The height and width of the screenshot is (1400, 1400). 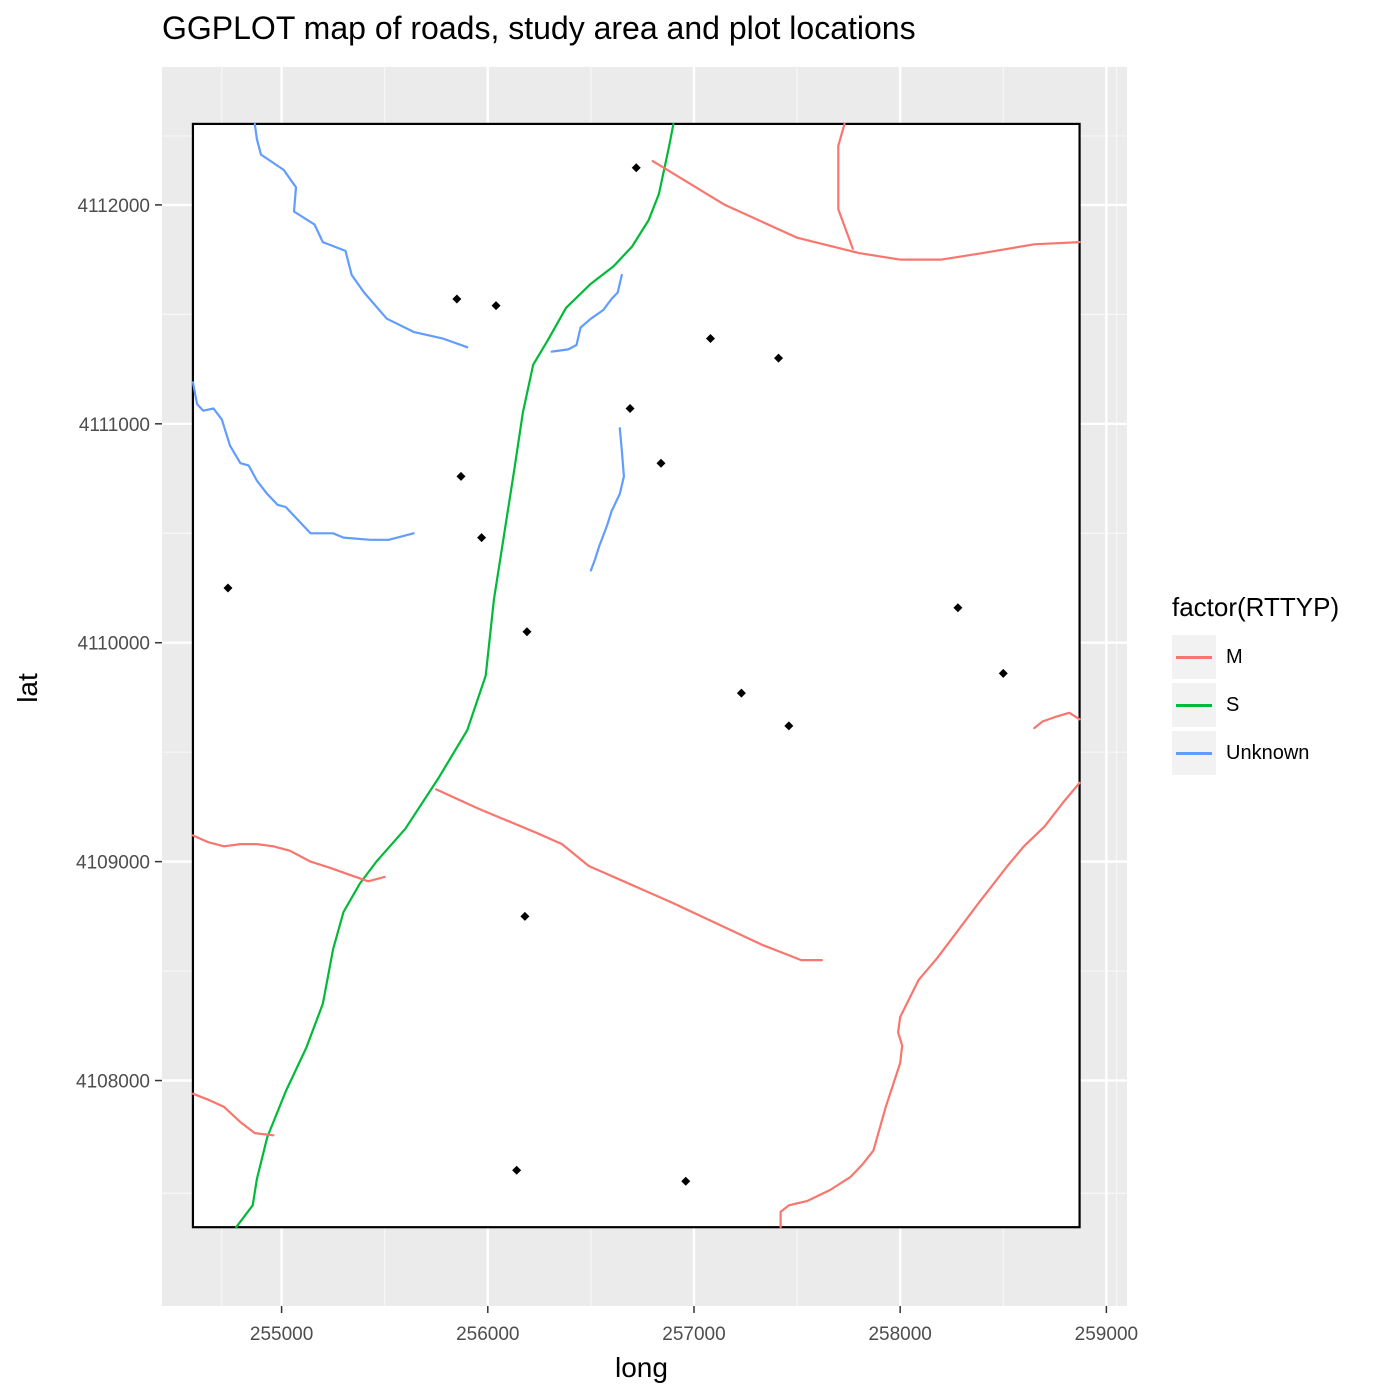 I want to click on legend-key-unknown, so click(x=1194, y=753).